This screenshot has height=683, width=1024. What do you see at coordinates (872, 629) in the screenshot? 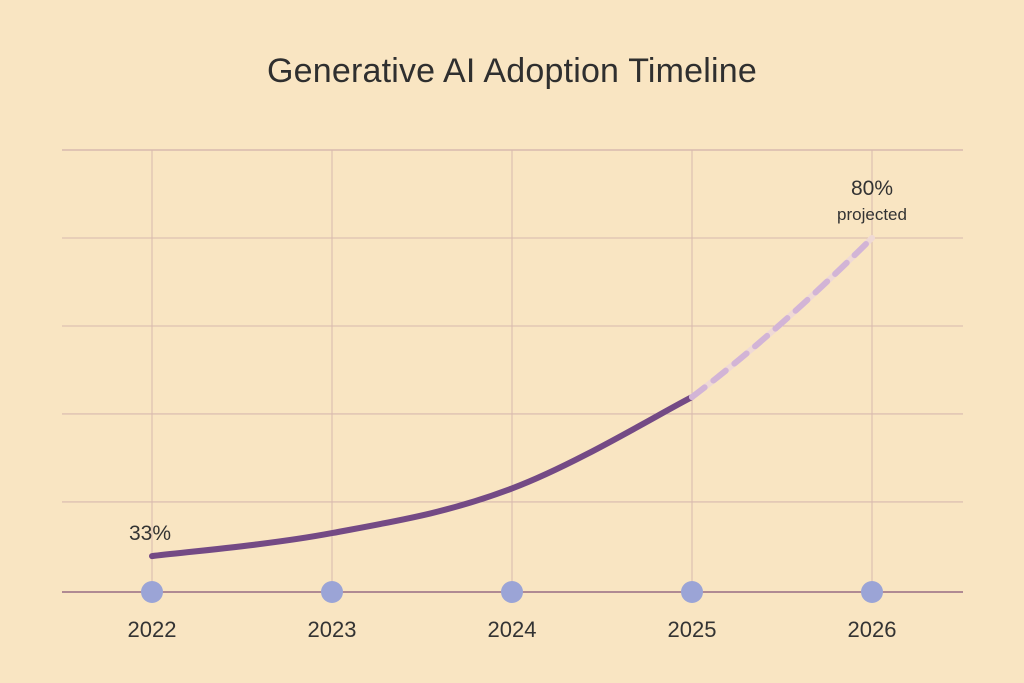
I see `x-tick-label: 2026` at bounding box center [872, 629].